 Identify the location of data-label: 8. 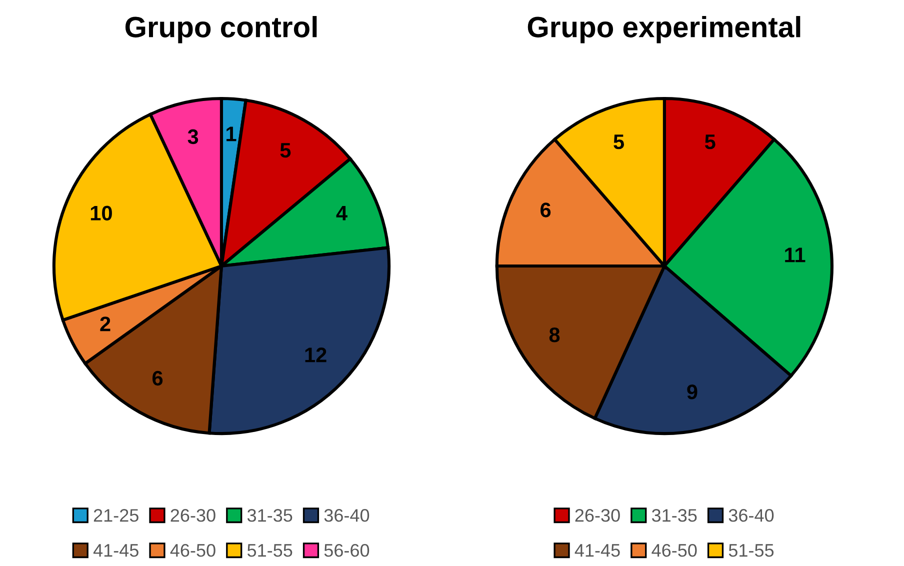
(554, 335).